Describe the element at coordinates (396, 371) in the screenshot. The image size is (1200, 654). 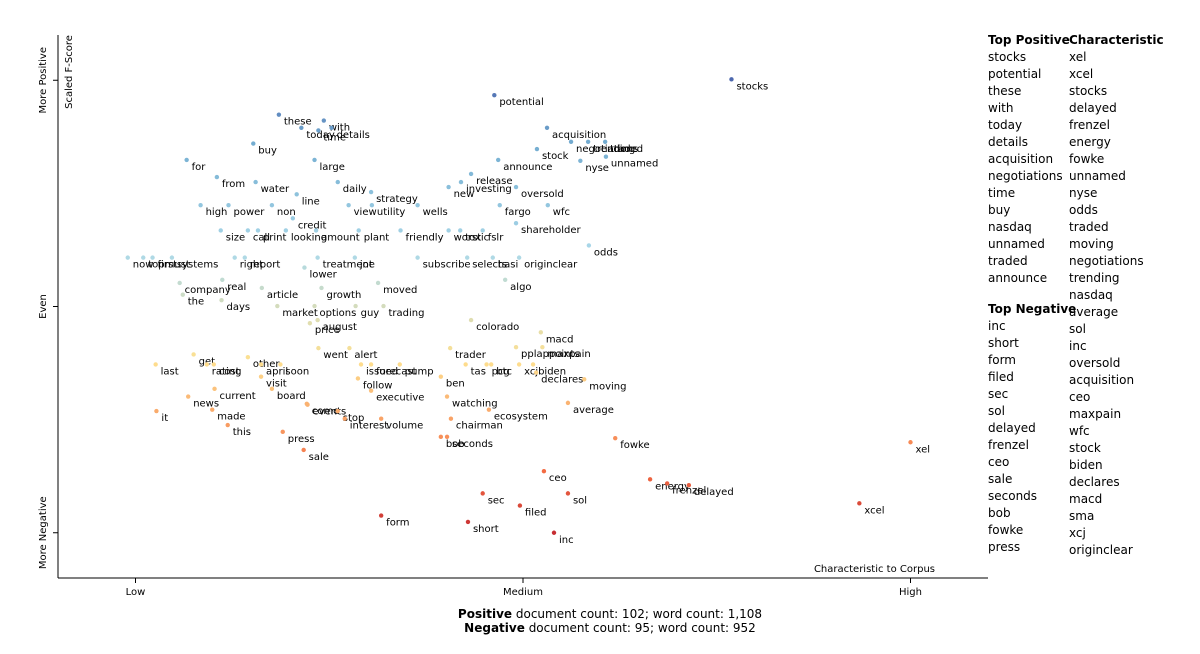
I see `point-label: forecast` at that location.